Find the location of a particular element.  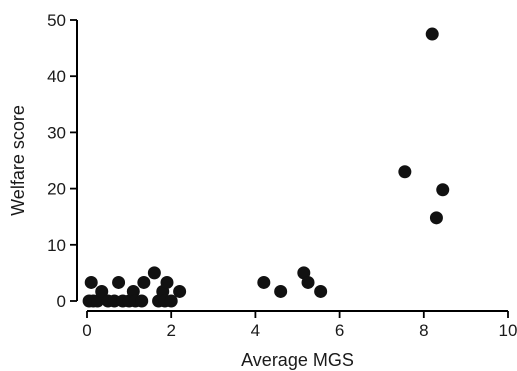

x-tick-label: 8 is located at coordinates (423, 330).